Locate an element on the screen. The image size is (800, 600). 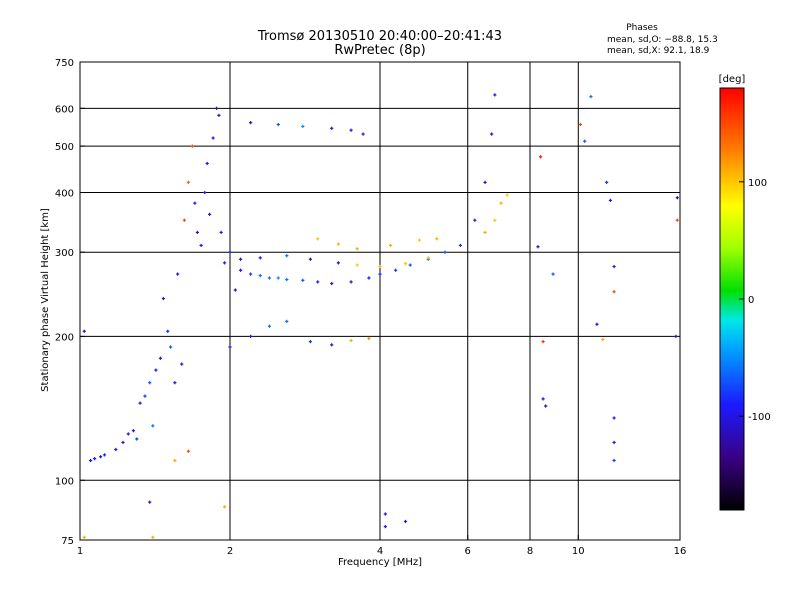
colorbar-tick-label: 0 is located at coordinates (751, 300).